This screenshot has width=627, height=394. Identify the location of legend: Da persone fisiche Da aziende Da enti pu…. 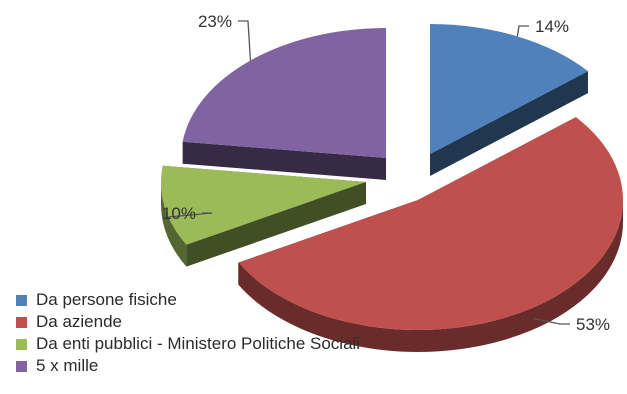
(188, 333).